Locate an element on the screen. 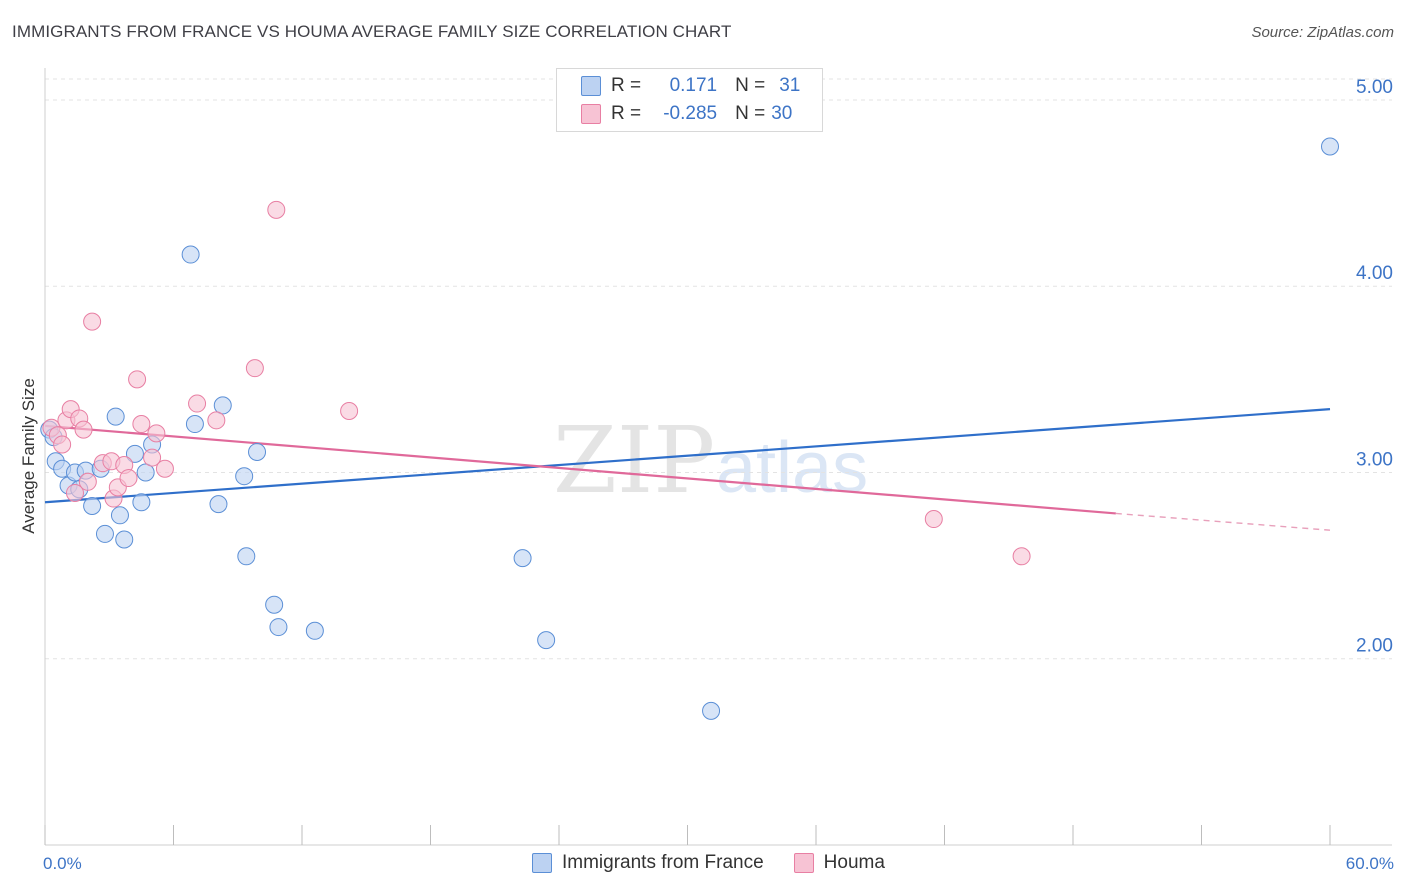 The image size is (1406, 892). x-tick-label-min: 0.0% is located at coordinates (62, 863).